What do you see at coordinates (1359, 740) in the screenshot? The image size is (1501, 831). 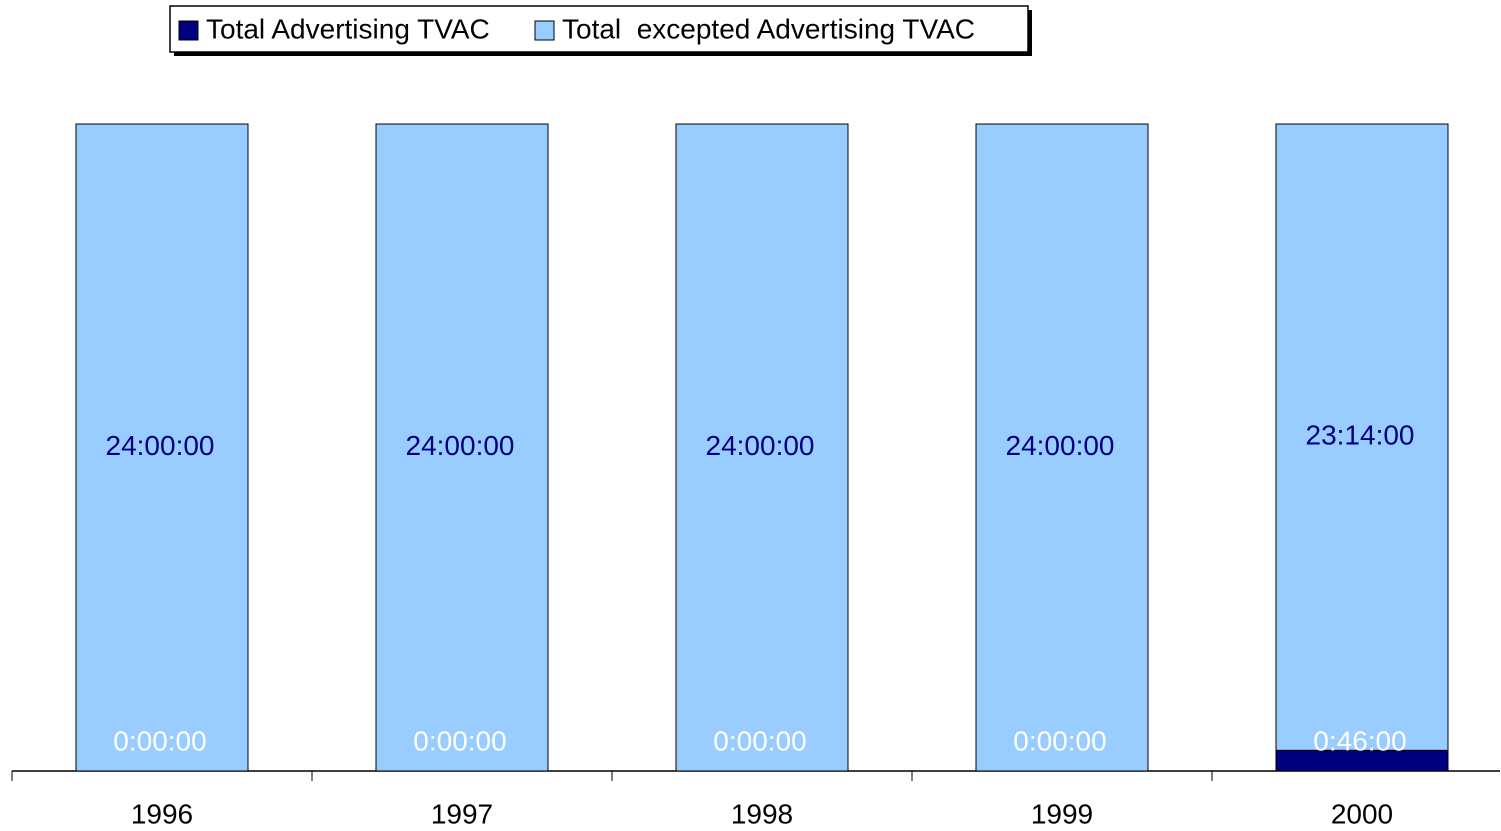 I see `data-label: 0:46:00` at bounding box center [1359, 740].